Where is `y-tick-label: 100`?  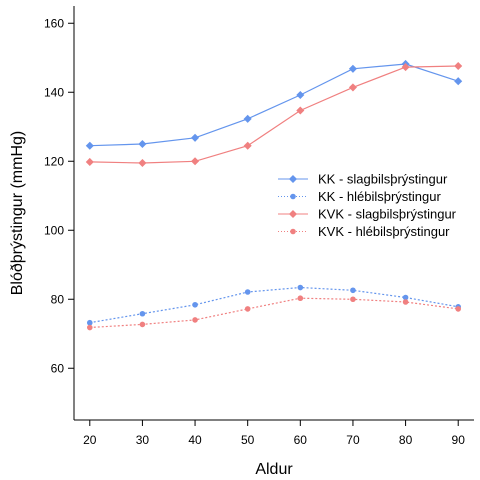
y-tick-label: 100 is located at coordinates (54, 230).